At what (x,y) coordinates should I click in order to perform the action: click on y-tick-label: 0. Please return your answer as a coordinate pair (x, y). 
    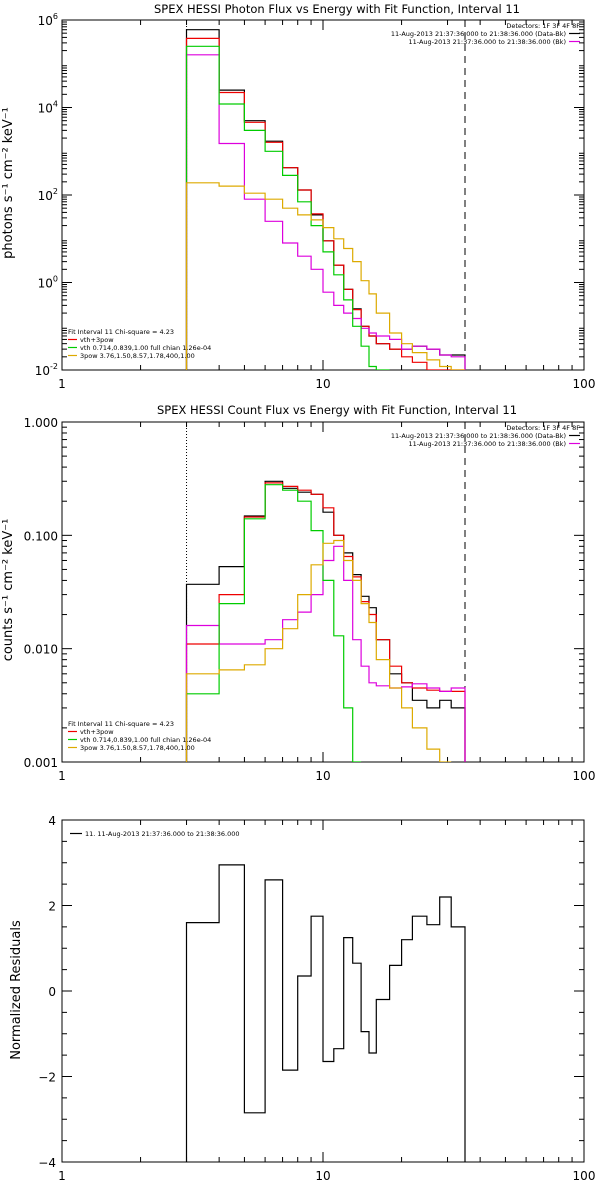
    Looking at the image, I should click on (52, 992).